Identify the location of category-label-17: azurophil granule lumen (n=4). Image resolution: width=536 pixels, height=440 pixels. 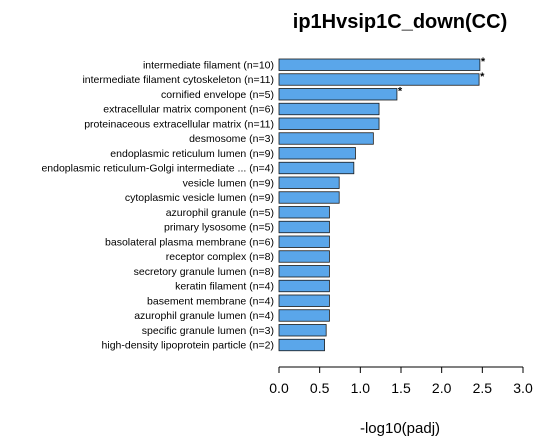
(204, 316).